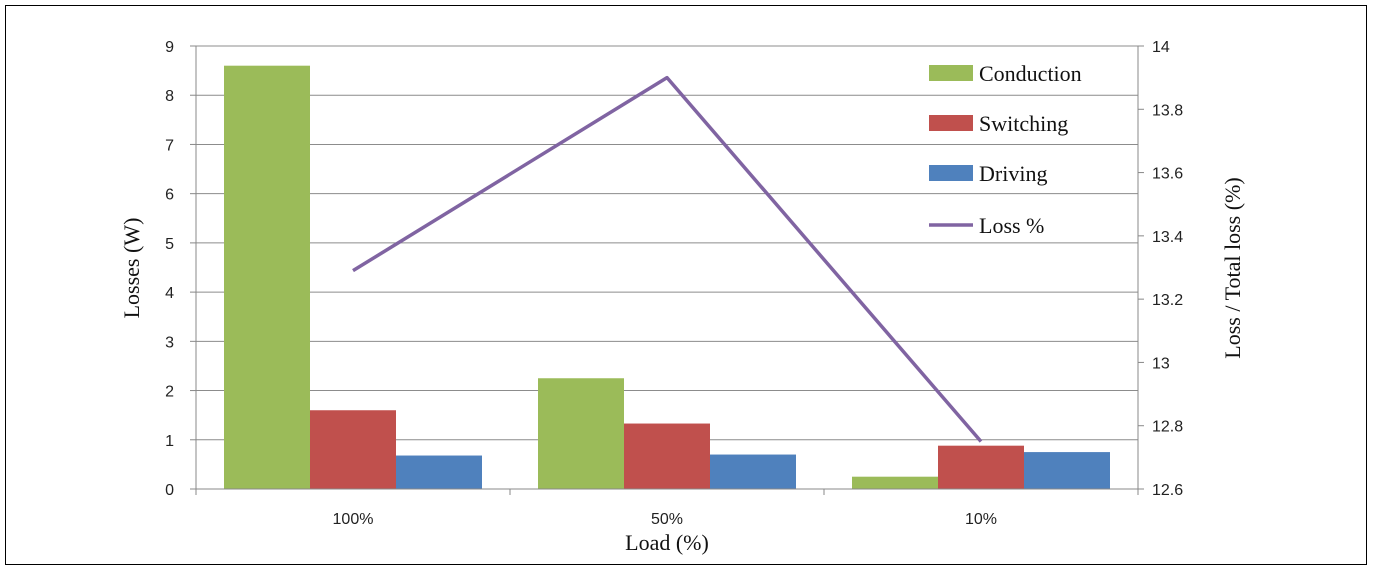 Image resolution: width=1375 pixels, height=565 pixels. I want to click on x-tick-label: 100%, so click(353, 519).